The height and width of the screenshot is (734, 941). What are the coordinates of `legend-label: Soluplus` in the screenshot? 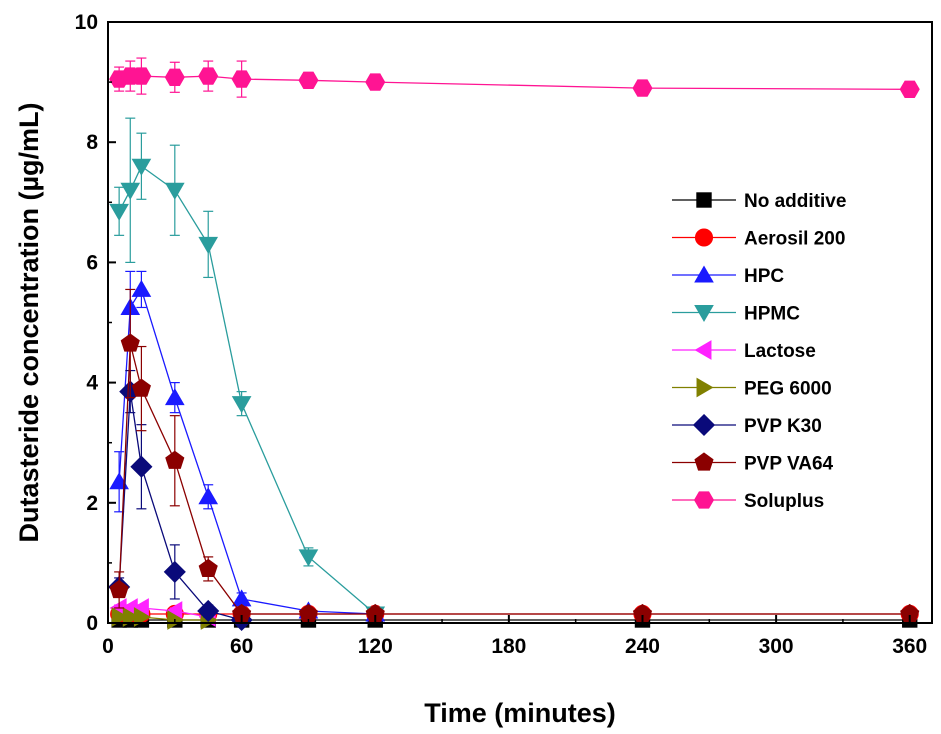 It's located at (784, 501).